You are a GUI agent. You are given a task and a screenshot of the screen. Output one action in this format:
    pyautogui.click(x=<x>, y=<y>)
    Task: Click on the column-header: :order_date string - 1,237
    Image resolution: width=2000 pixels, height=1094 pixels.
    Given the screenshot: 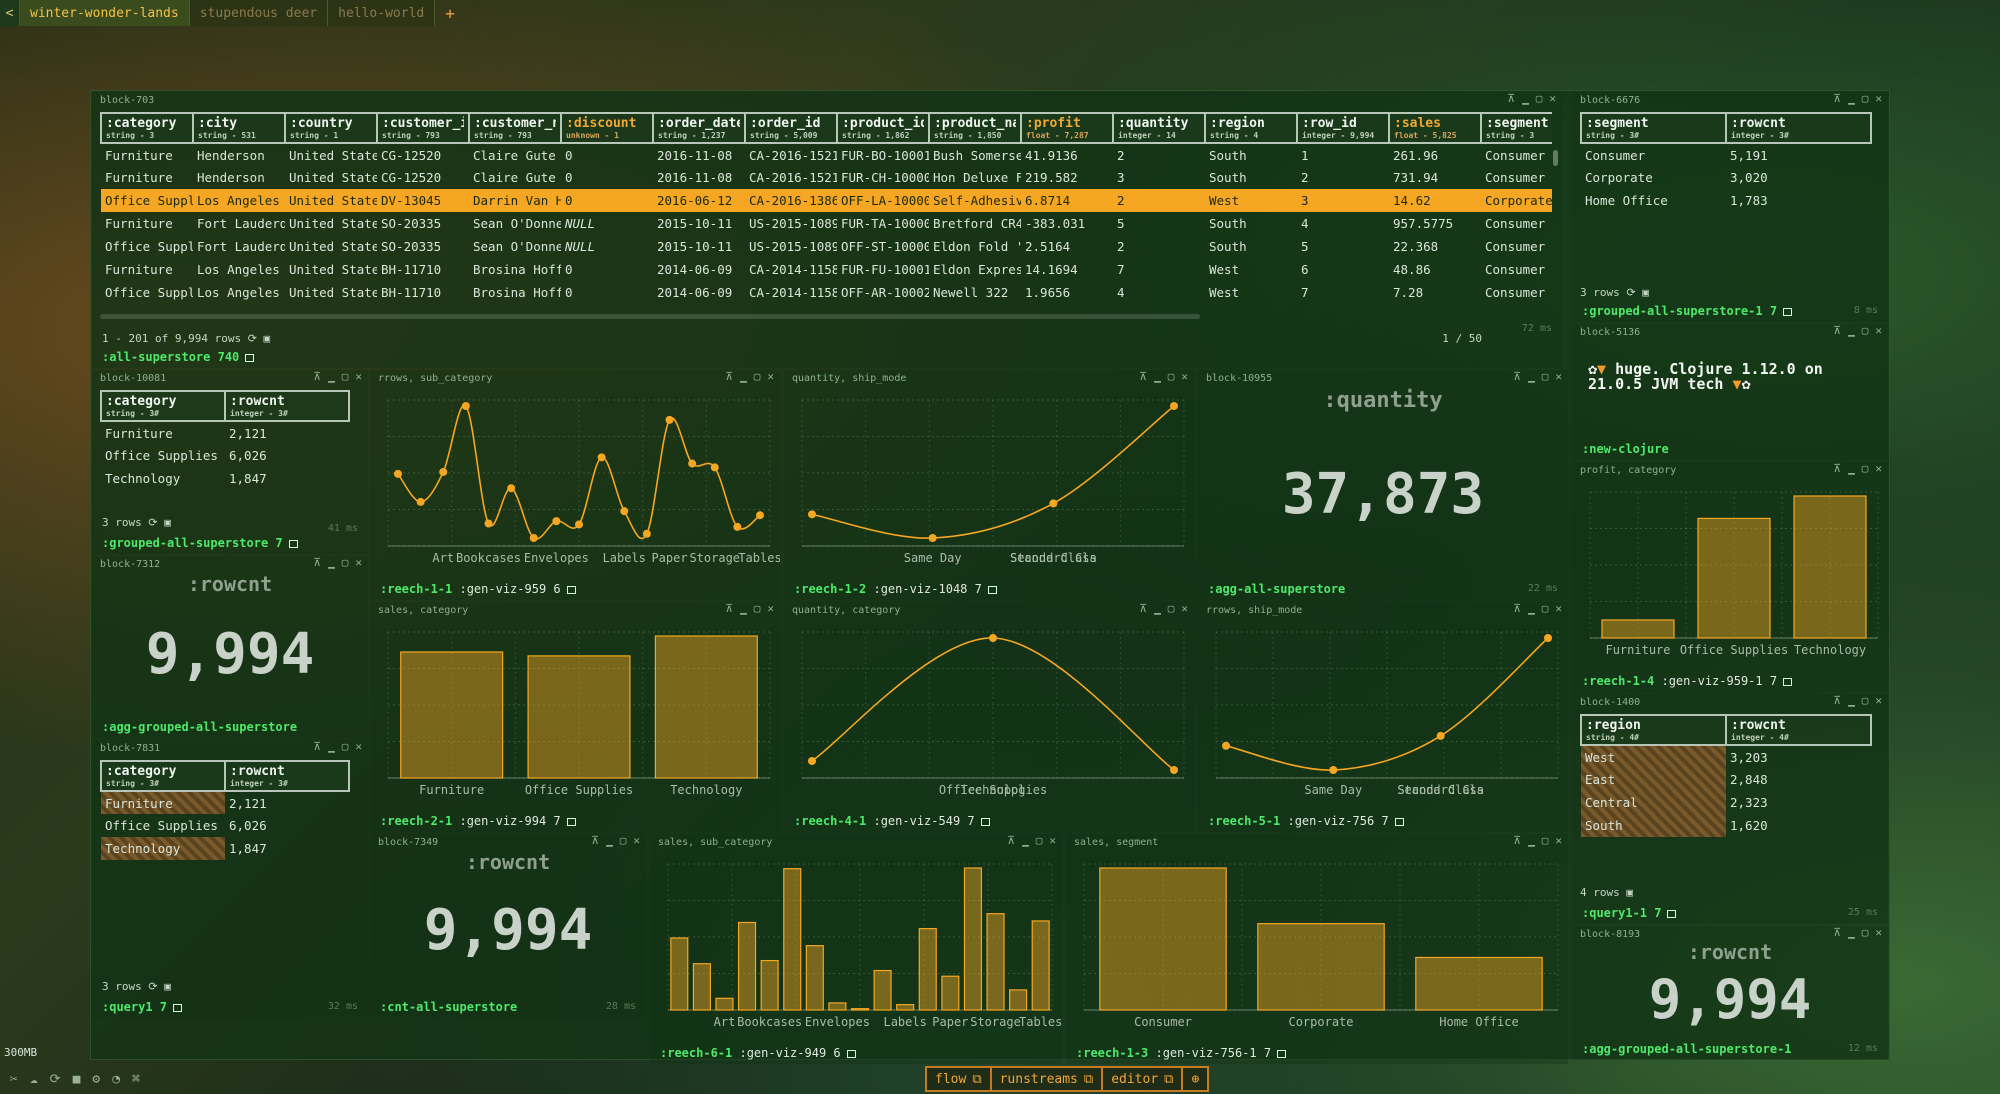 What is the action you would take?
    pyautogui.click(x=699, y=128)
    